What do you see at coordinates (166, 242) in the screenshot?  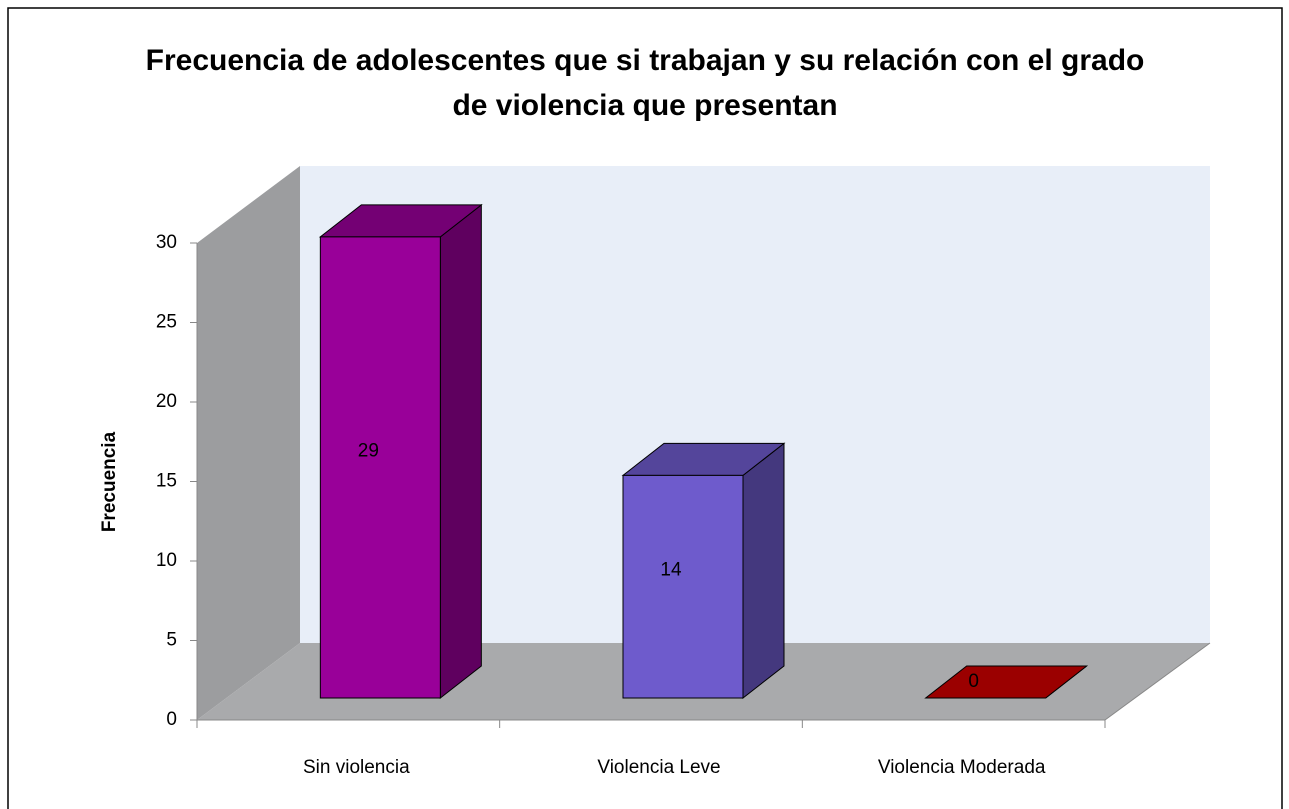 I see `y-tick-label: 30` at bounding box center [166, 242].